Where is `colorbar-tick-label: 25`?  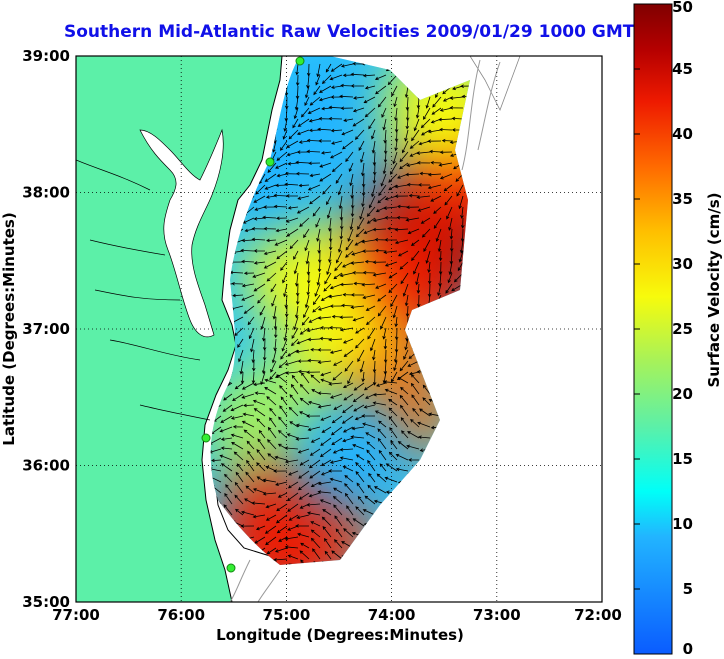
colorbar-tick-label: 25 is located at coordinates (682, 329).